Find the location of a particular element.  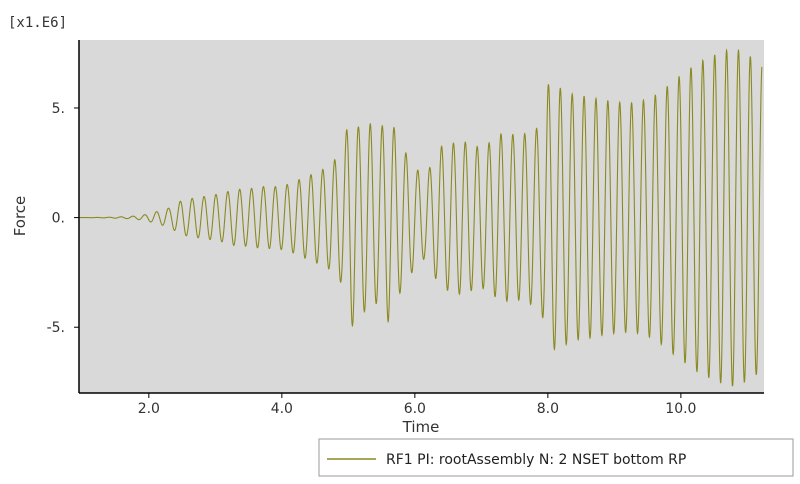

y-axis-ticks: 5. 0. -5. is located at coordinates (63, 218).